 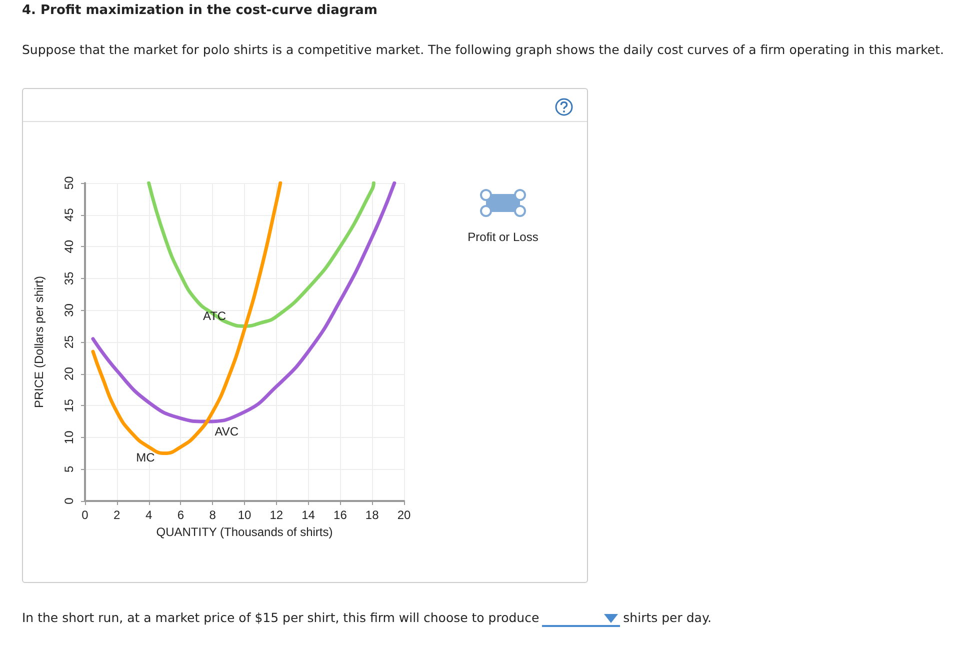 What do you see at coordinates (39, 342) in the screenshot?
I see `y-axis-title: PRICE (Dollars per shirt)` at bounding box center [39, 342].